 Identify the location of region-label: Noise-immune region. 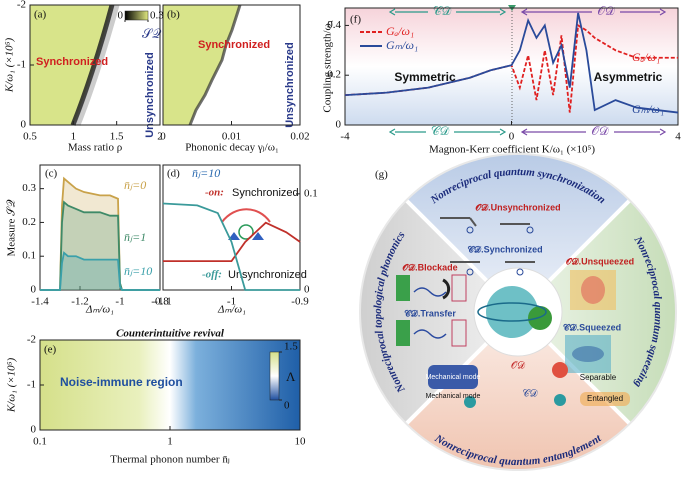
(121, 382).